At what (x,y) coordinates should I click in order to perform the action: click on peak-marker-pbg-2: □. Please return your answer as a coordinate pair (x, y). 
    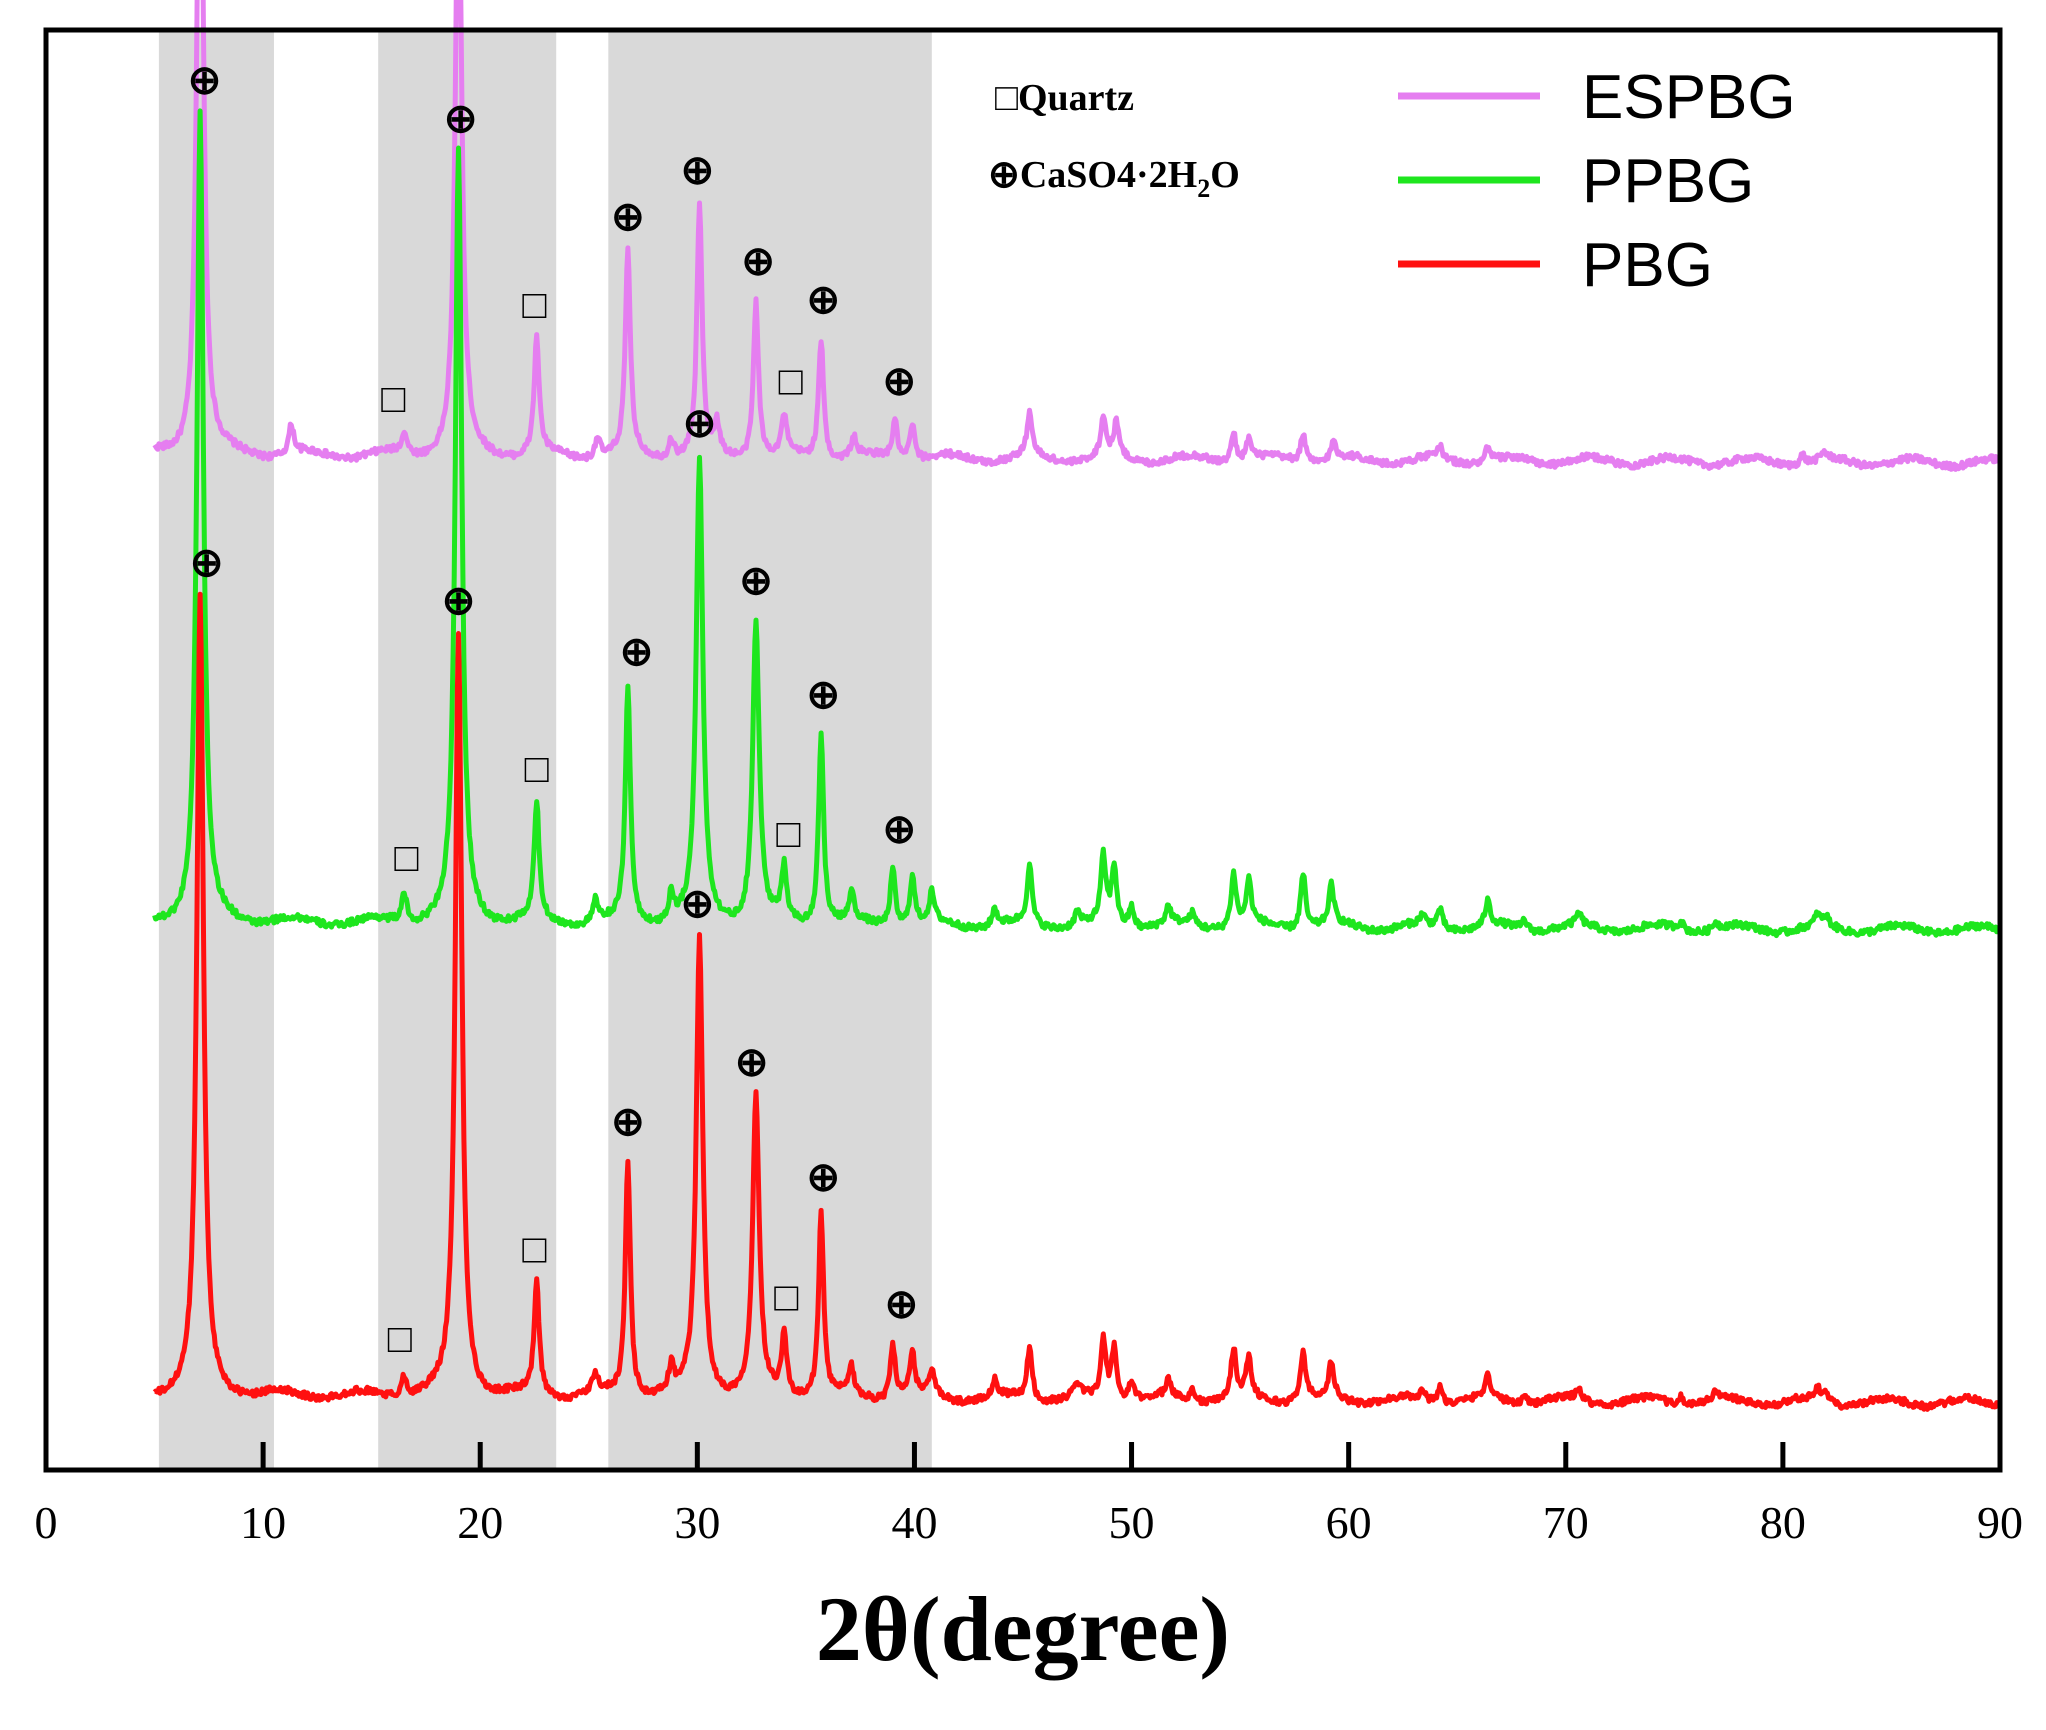
    Looking at the image, I should click on (400, 1338).